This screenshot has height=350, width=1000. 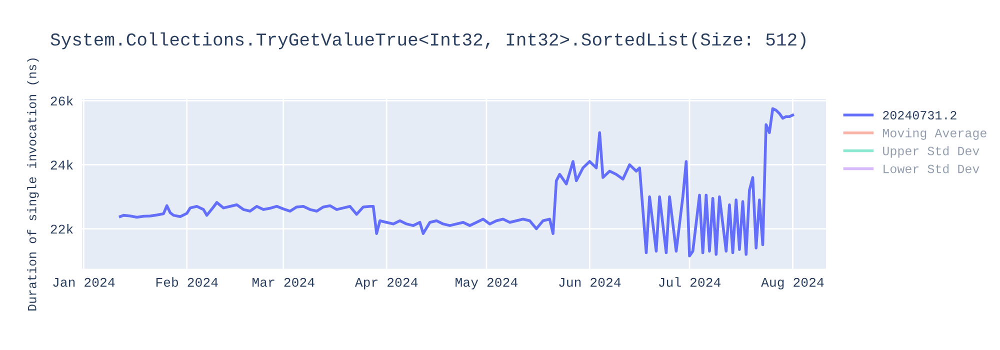 What do you see at coordinates (428, 41) in the screenshot?
I see `chart-title: System.Collections.TryGetValueTrue<Int32, Int32>.SortedList(Size: 512)` at bounding box center [428, 41].